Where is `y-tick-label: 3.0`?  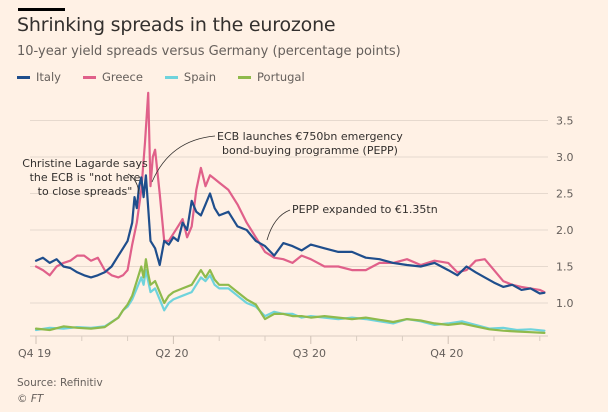
y-tick-label: 3.0 is located at coordinates (565, 157).